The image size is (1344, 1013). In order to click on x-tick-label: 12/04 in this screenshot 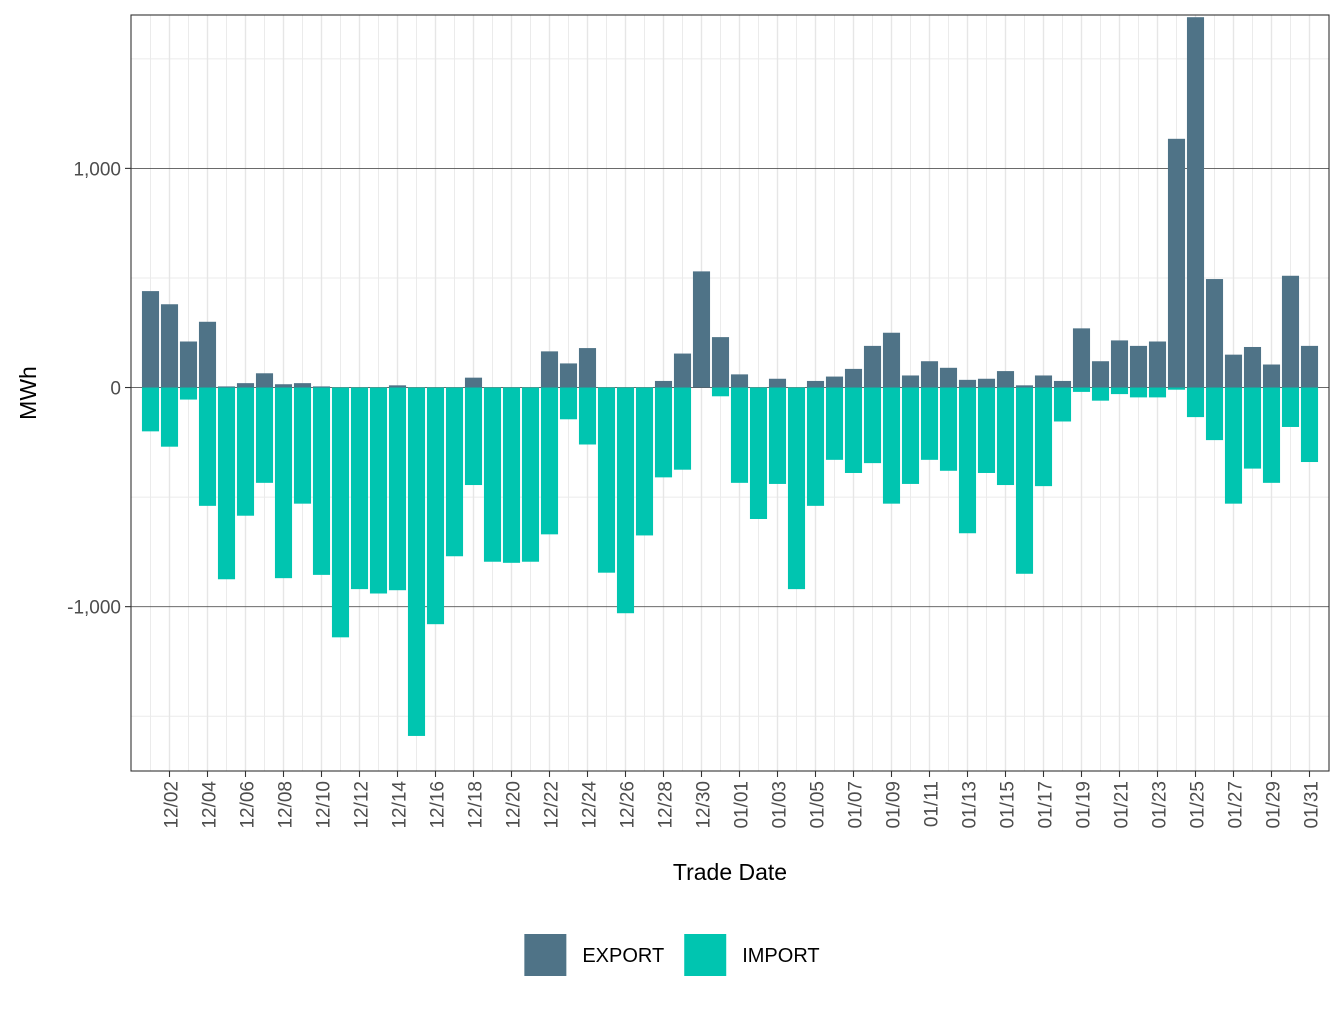, I will do `click(210, 805)`.